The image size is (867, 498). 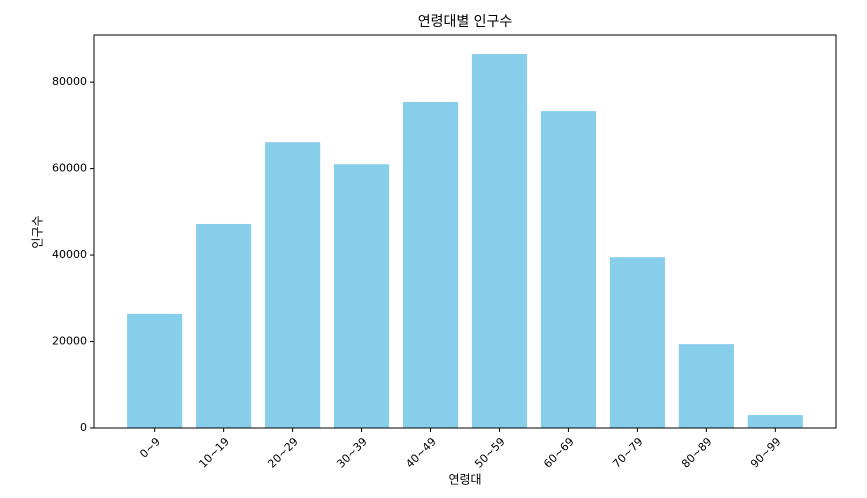 What do you see at coordinates (559, 453) in the screenshot?
I see `x-tick-label: 60~69` at bounding box center [559, 453].